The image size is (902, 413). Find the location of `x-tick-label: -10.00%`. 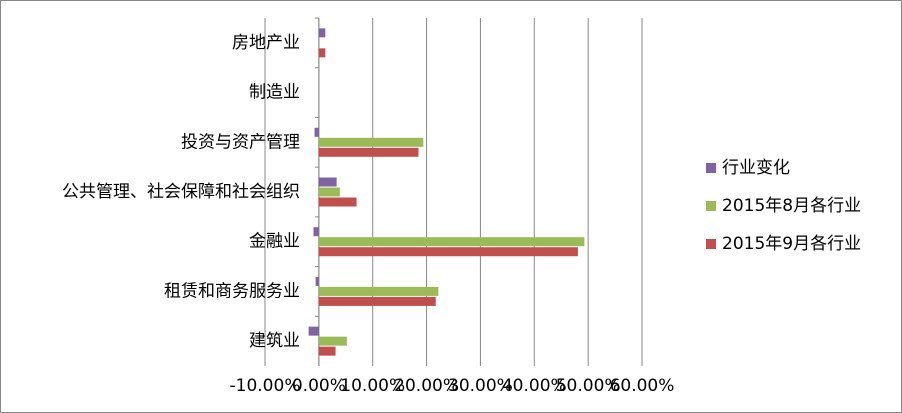

x-tick-label: -10.00% is located at coordinates (265, 386).